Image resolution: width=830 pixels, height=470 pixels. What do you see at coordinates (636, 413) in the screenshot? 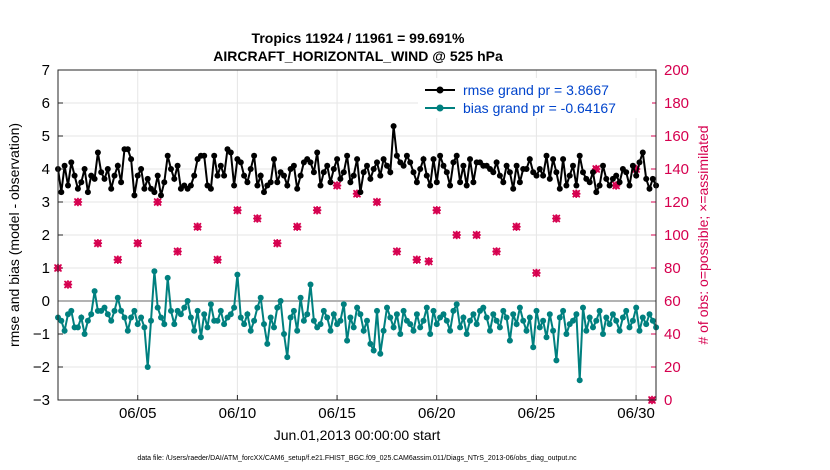
I see `x-tick-label: 06/30` at bounding box center [636, 413].